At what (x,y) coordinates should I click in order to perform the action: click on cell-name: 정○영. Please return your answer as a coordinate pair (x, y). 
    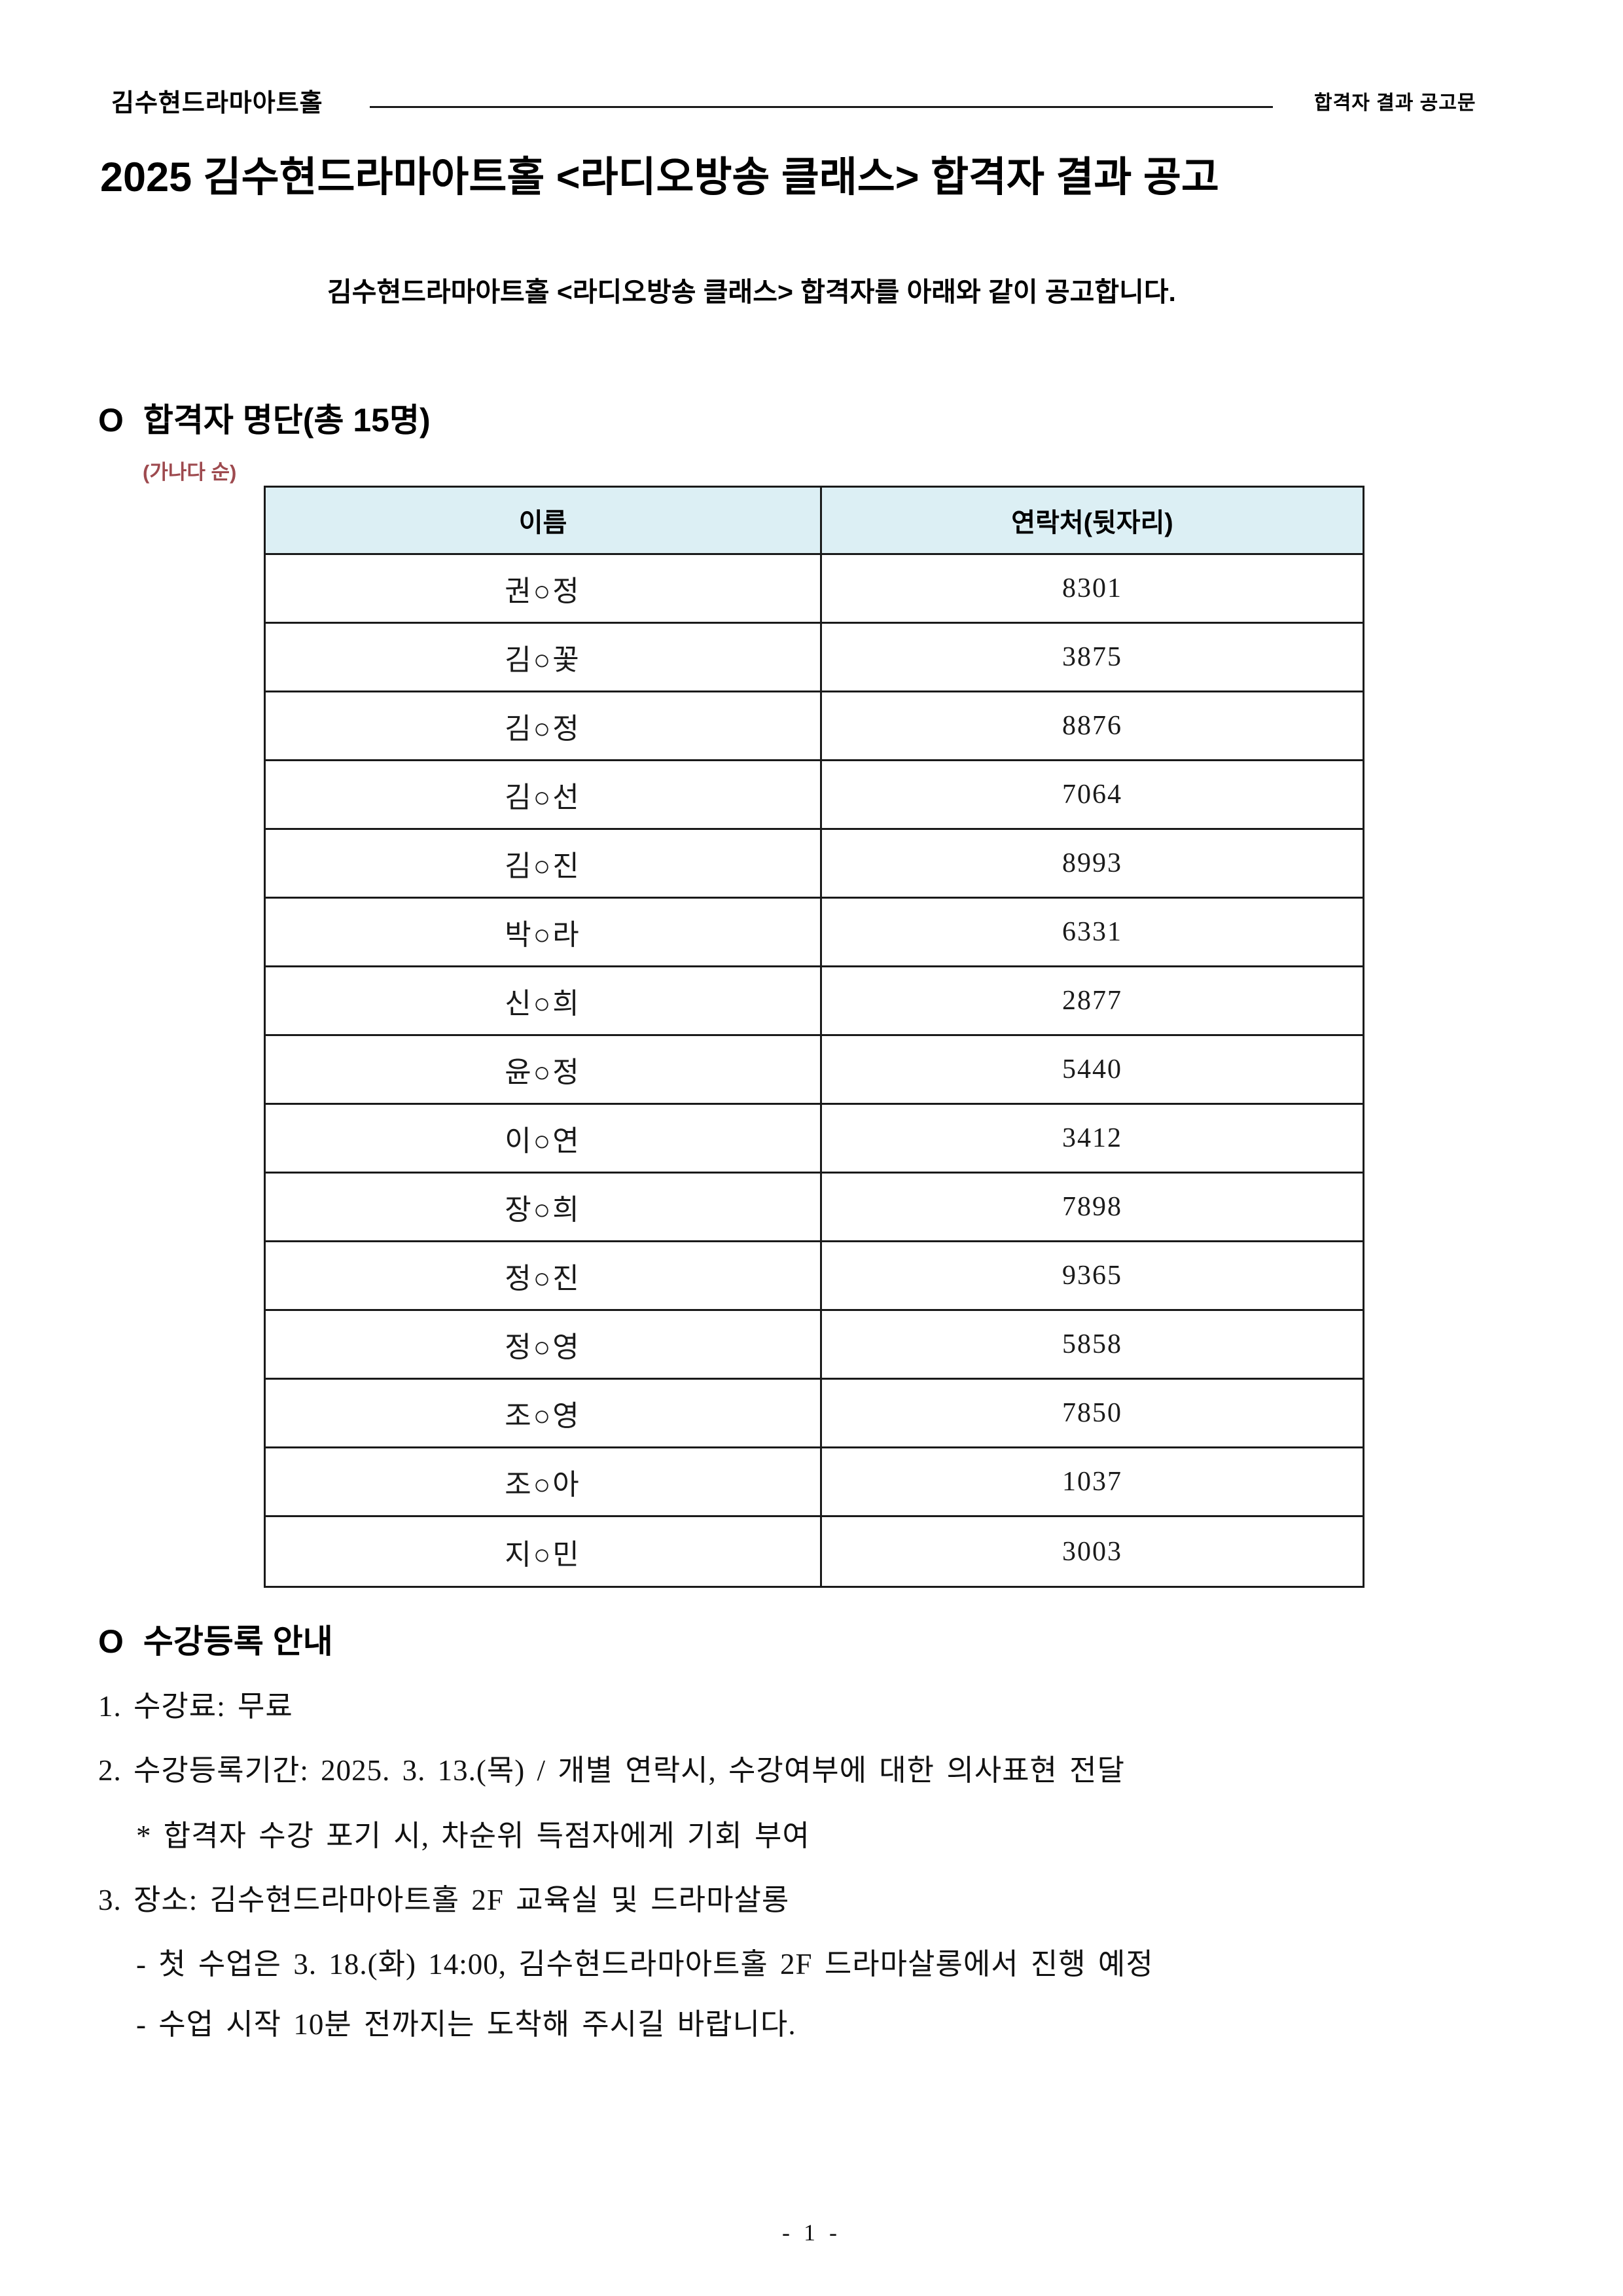
    Looking at the image, I should click on (544, 1344).